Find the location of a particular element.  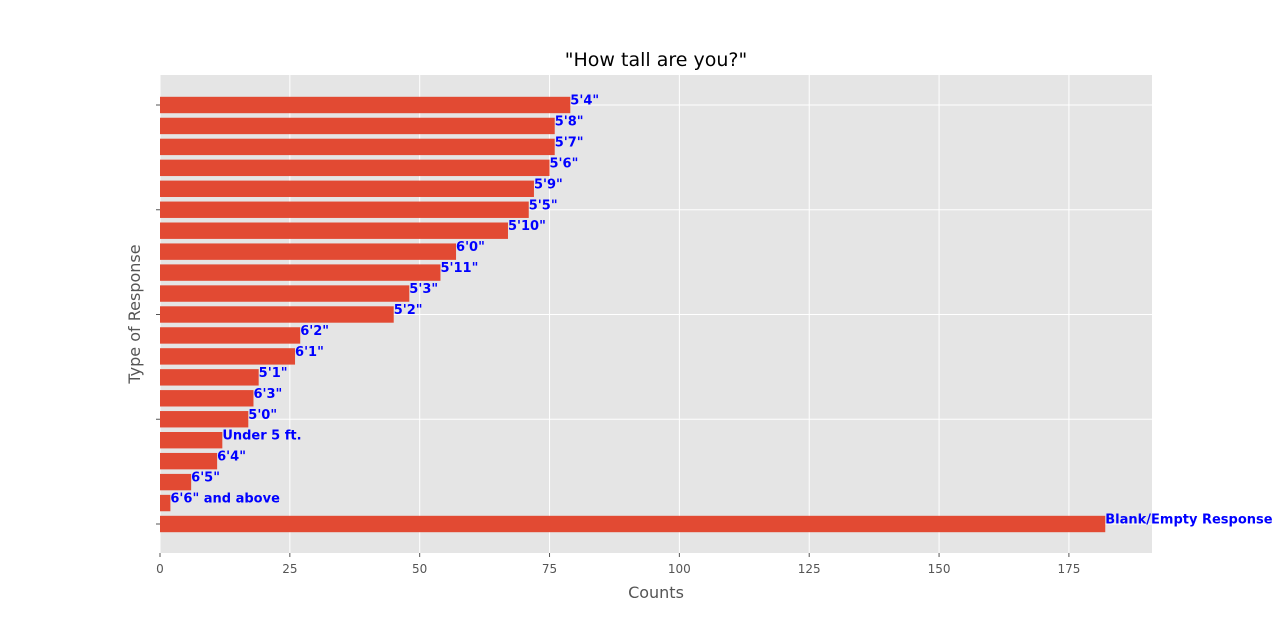

bar-label: 6'5" is located at coordinates (205, 478).